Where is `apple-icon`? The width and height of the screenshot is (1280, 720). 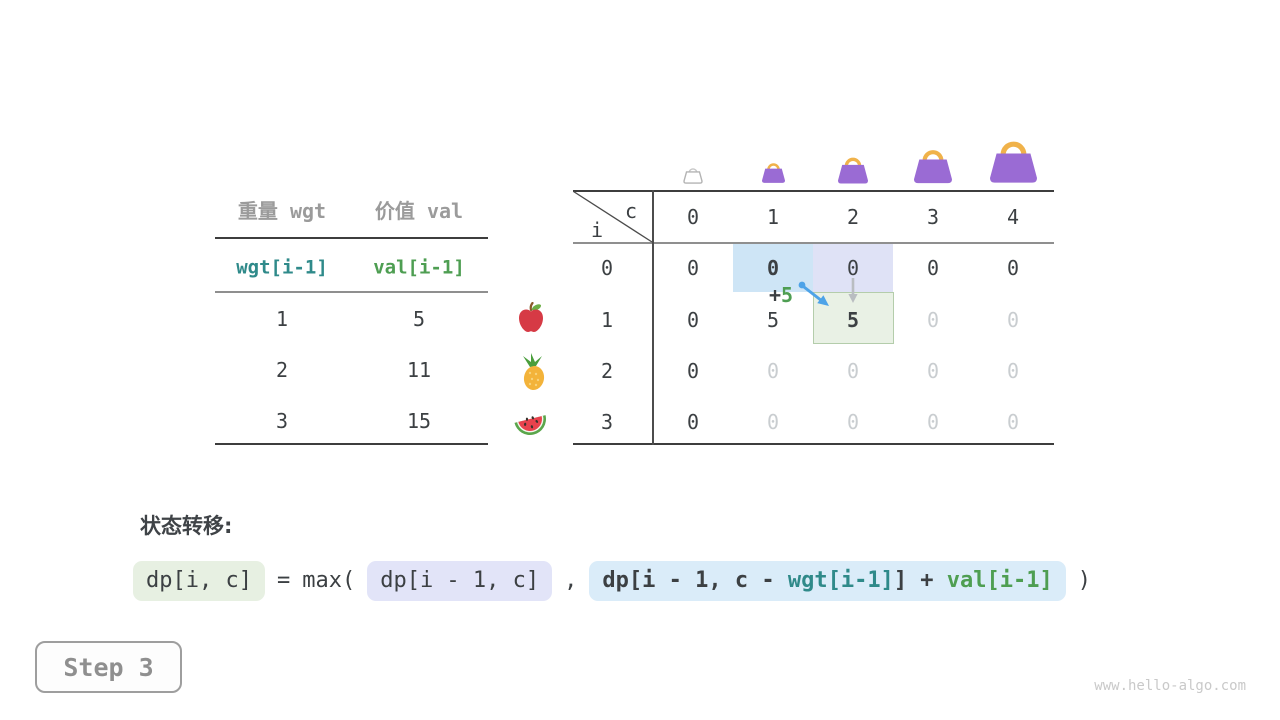
apple-icon is located at coordinates (531, 319).